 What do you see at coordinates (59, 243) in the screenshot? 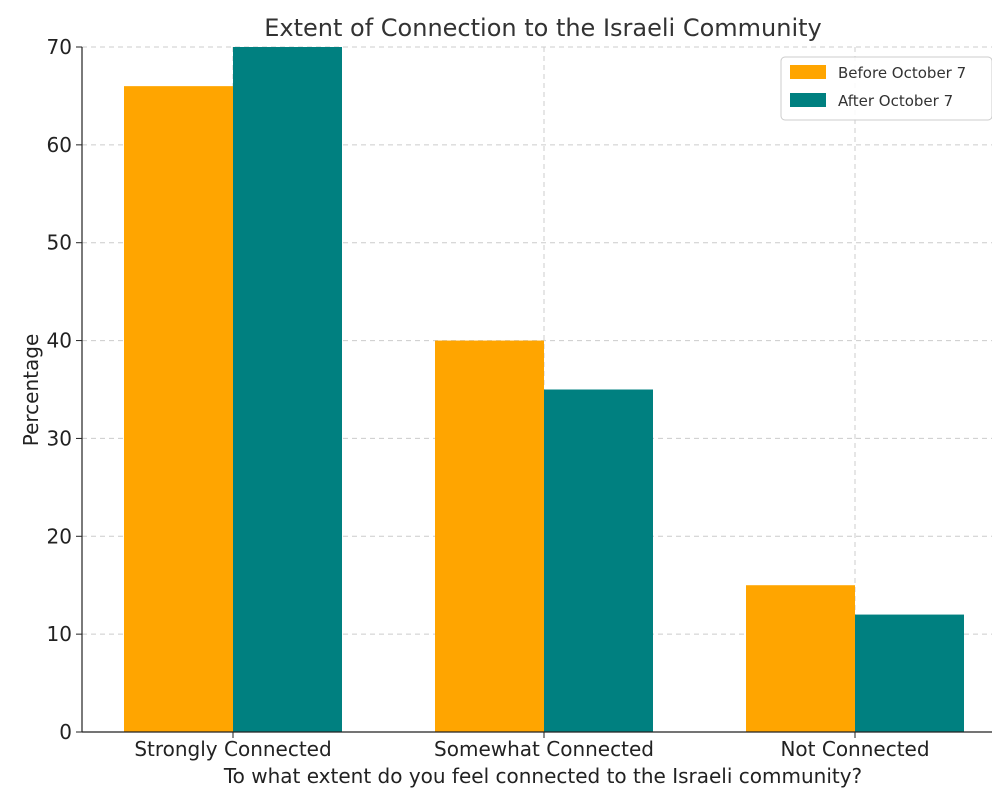
I see `y-tick-label: 50` at bounding box center [59, 243].